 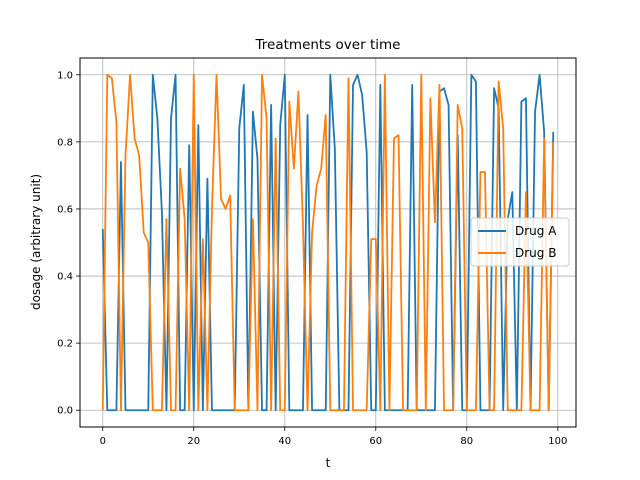 What do you see at coordinates (103, 441) in the screenshot?
I see `x-tick-label: 0` at bounding box center [103, 441].